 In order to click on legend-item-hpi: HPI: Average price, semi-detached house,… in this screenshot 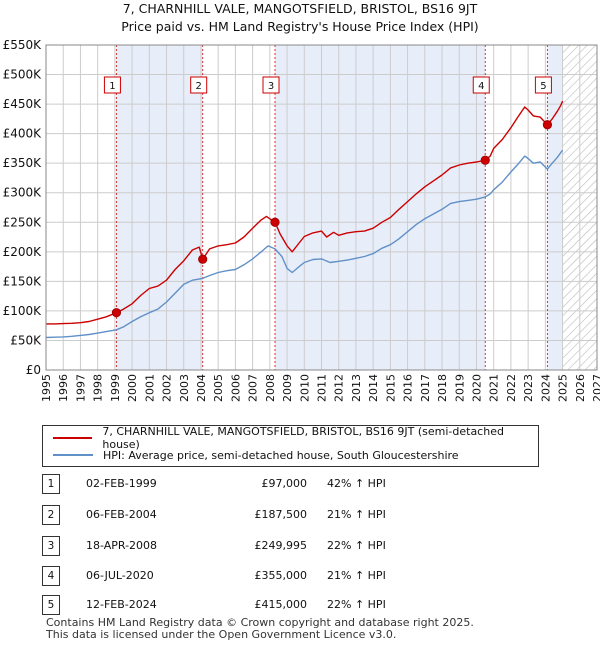, I will do `click(256, 455)`.